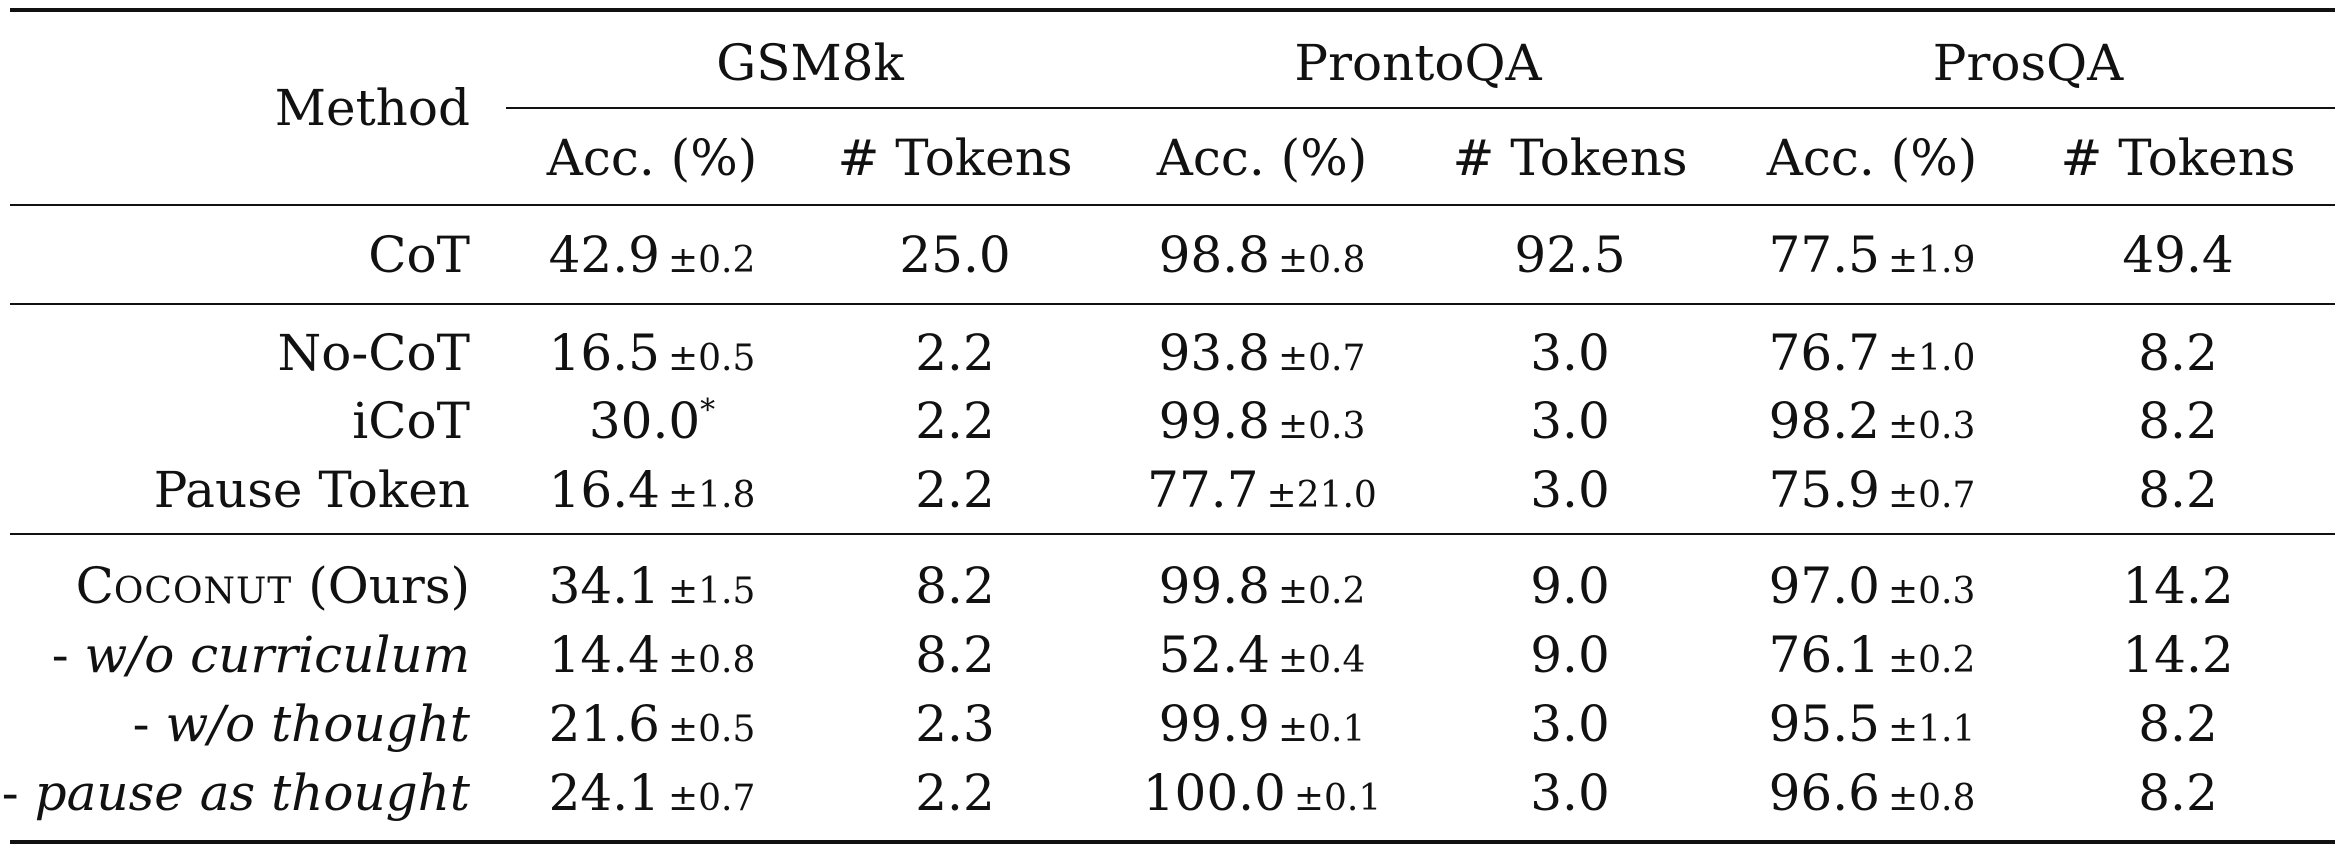 This screenshot has height=856, width=2345. I want to click on gsm8k-acc: 16.5 ±0.5, so click(652, 353).